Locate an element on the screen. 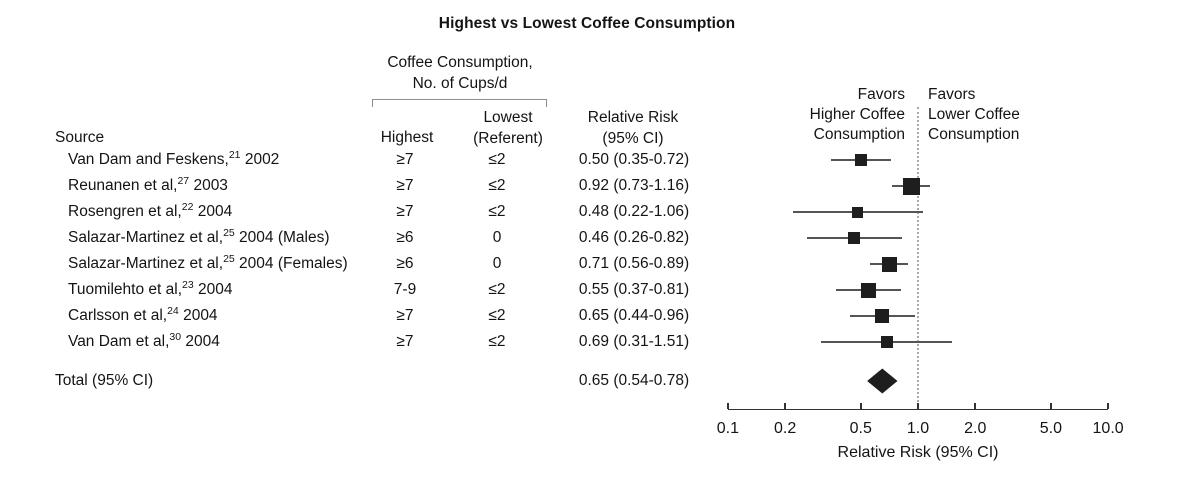 The width and height of the screenshot is (1199, 492). favors-left-line3: Consumption is located at coordinates (859, 134).